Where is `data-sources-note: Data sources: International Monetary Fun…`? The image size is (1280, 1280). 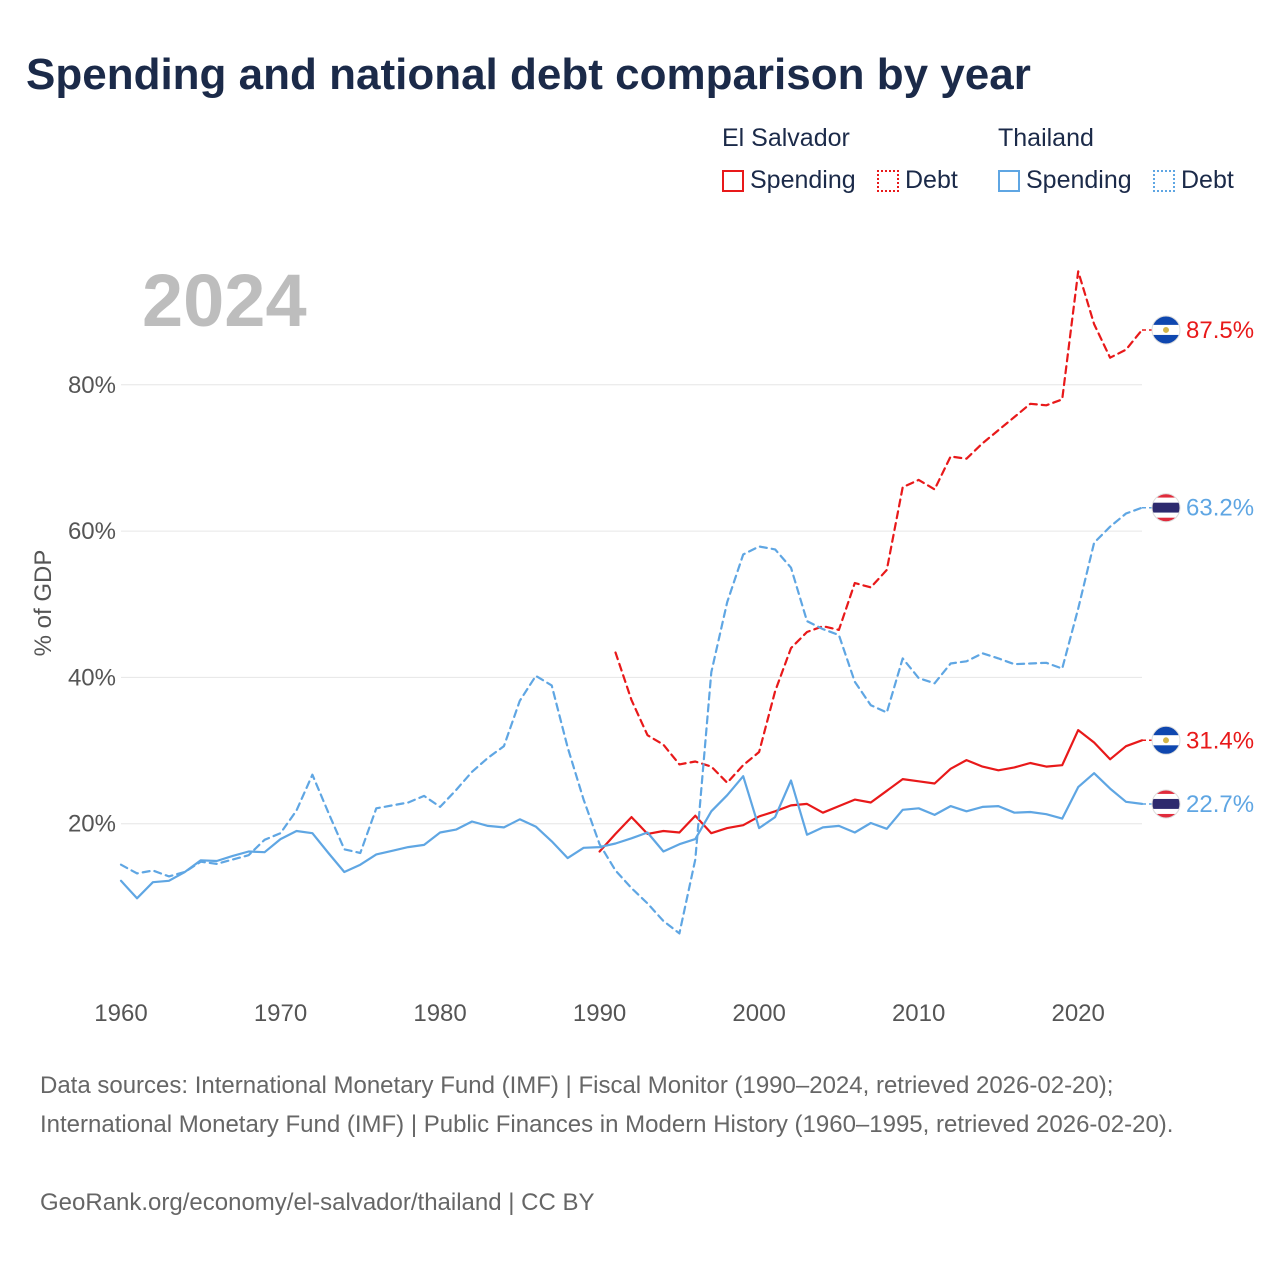
data-sources-note: Data sources: International Monetary Fun… is located at coordinates (607, 1105).